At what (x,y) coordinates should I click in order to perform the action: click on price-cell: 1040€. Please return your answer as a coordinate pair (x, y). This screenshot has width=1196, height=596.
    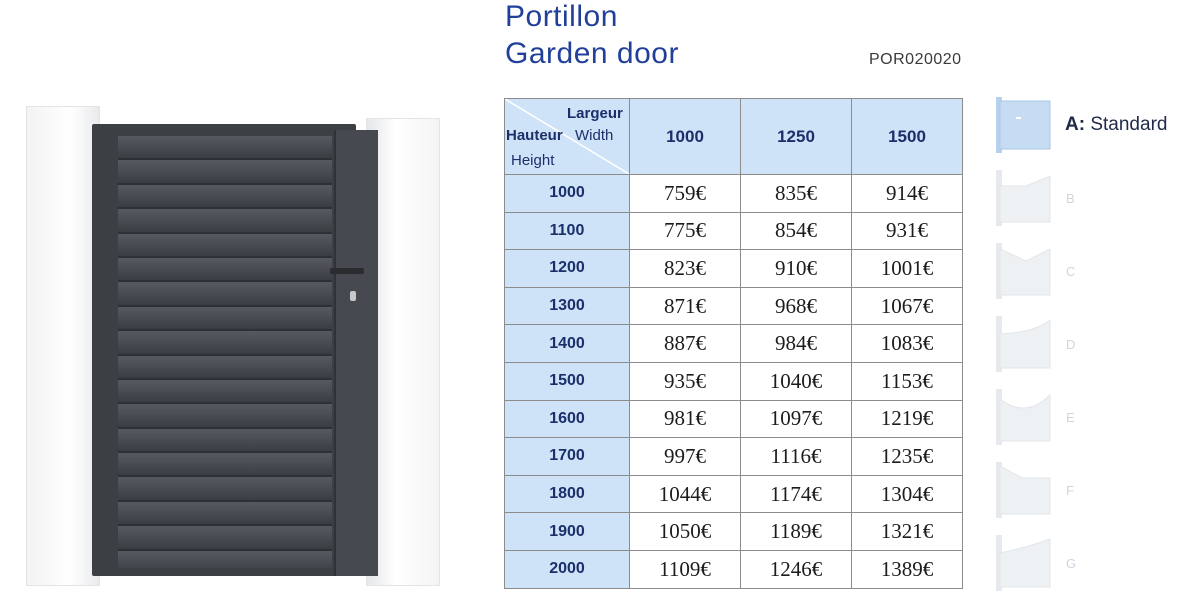
    Looking at the image, I should click on (796, 381).